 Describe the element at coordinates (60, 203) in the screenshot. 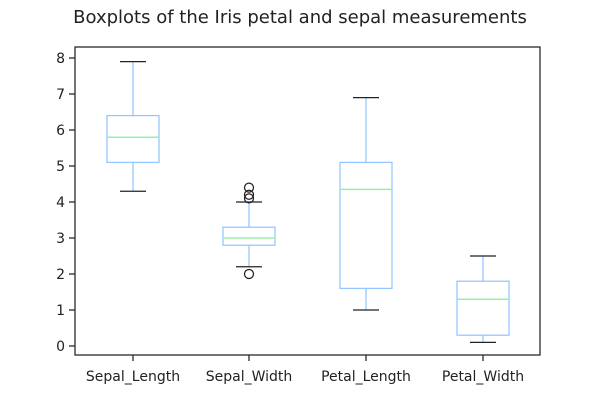

I see `y-tick-label: 4` at that location.